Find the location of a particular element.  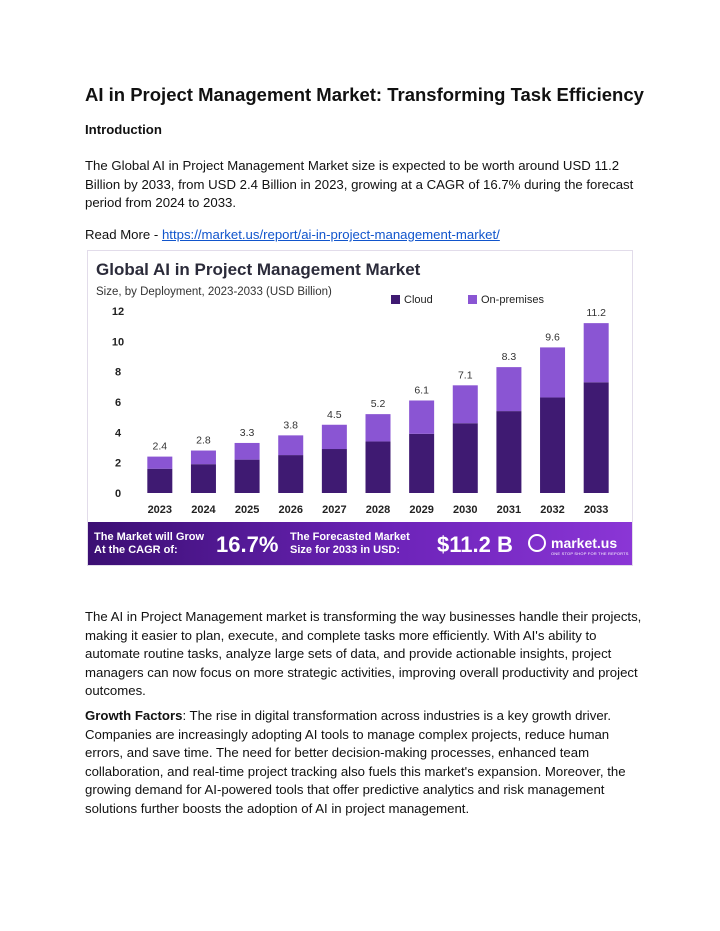

bar-total-label: 5.2 is located at coordinates (378, 404).